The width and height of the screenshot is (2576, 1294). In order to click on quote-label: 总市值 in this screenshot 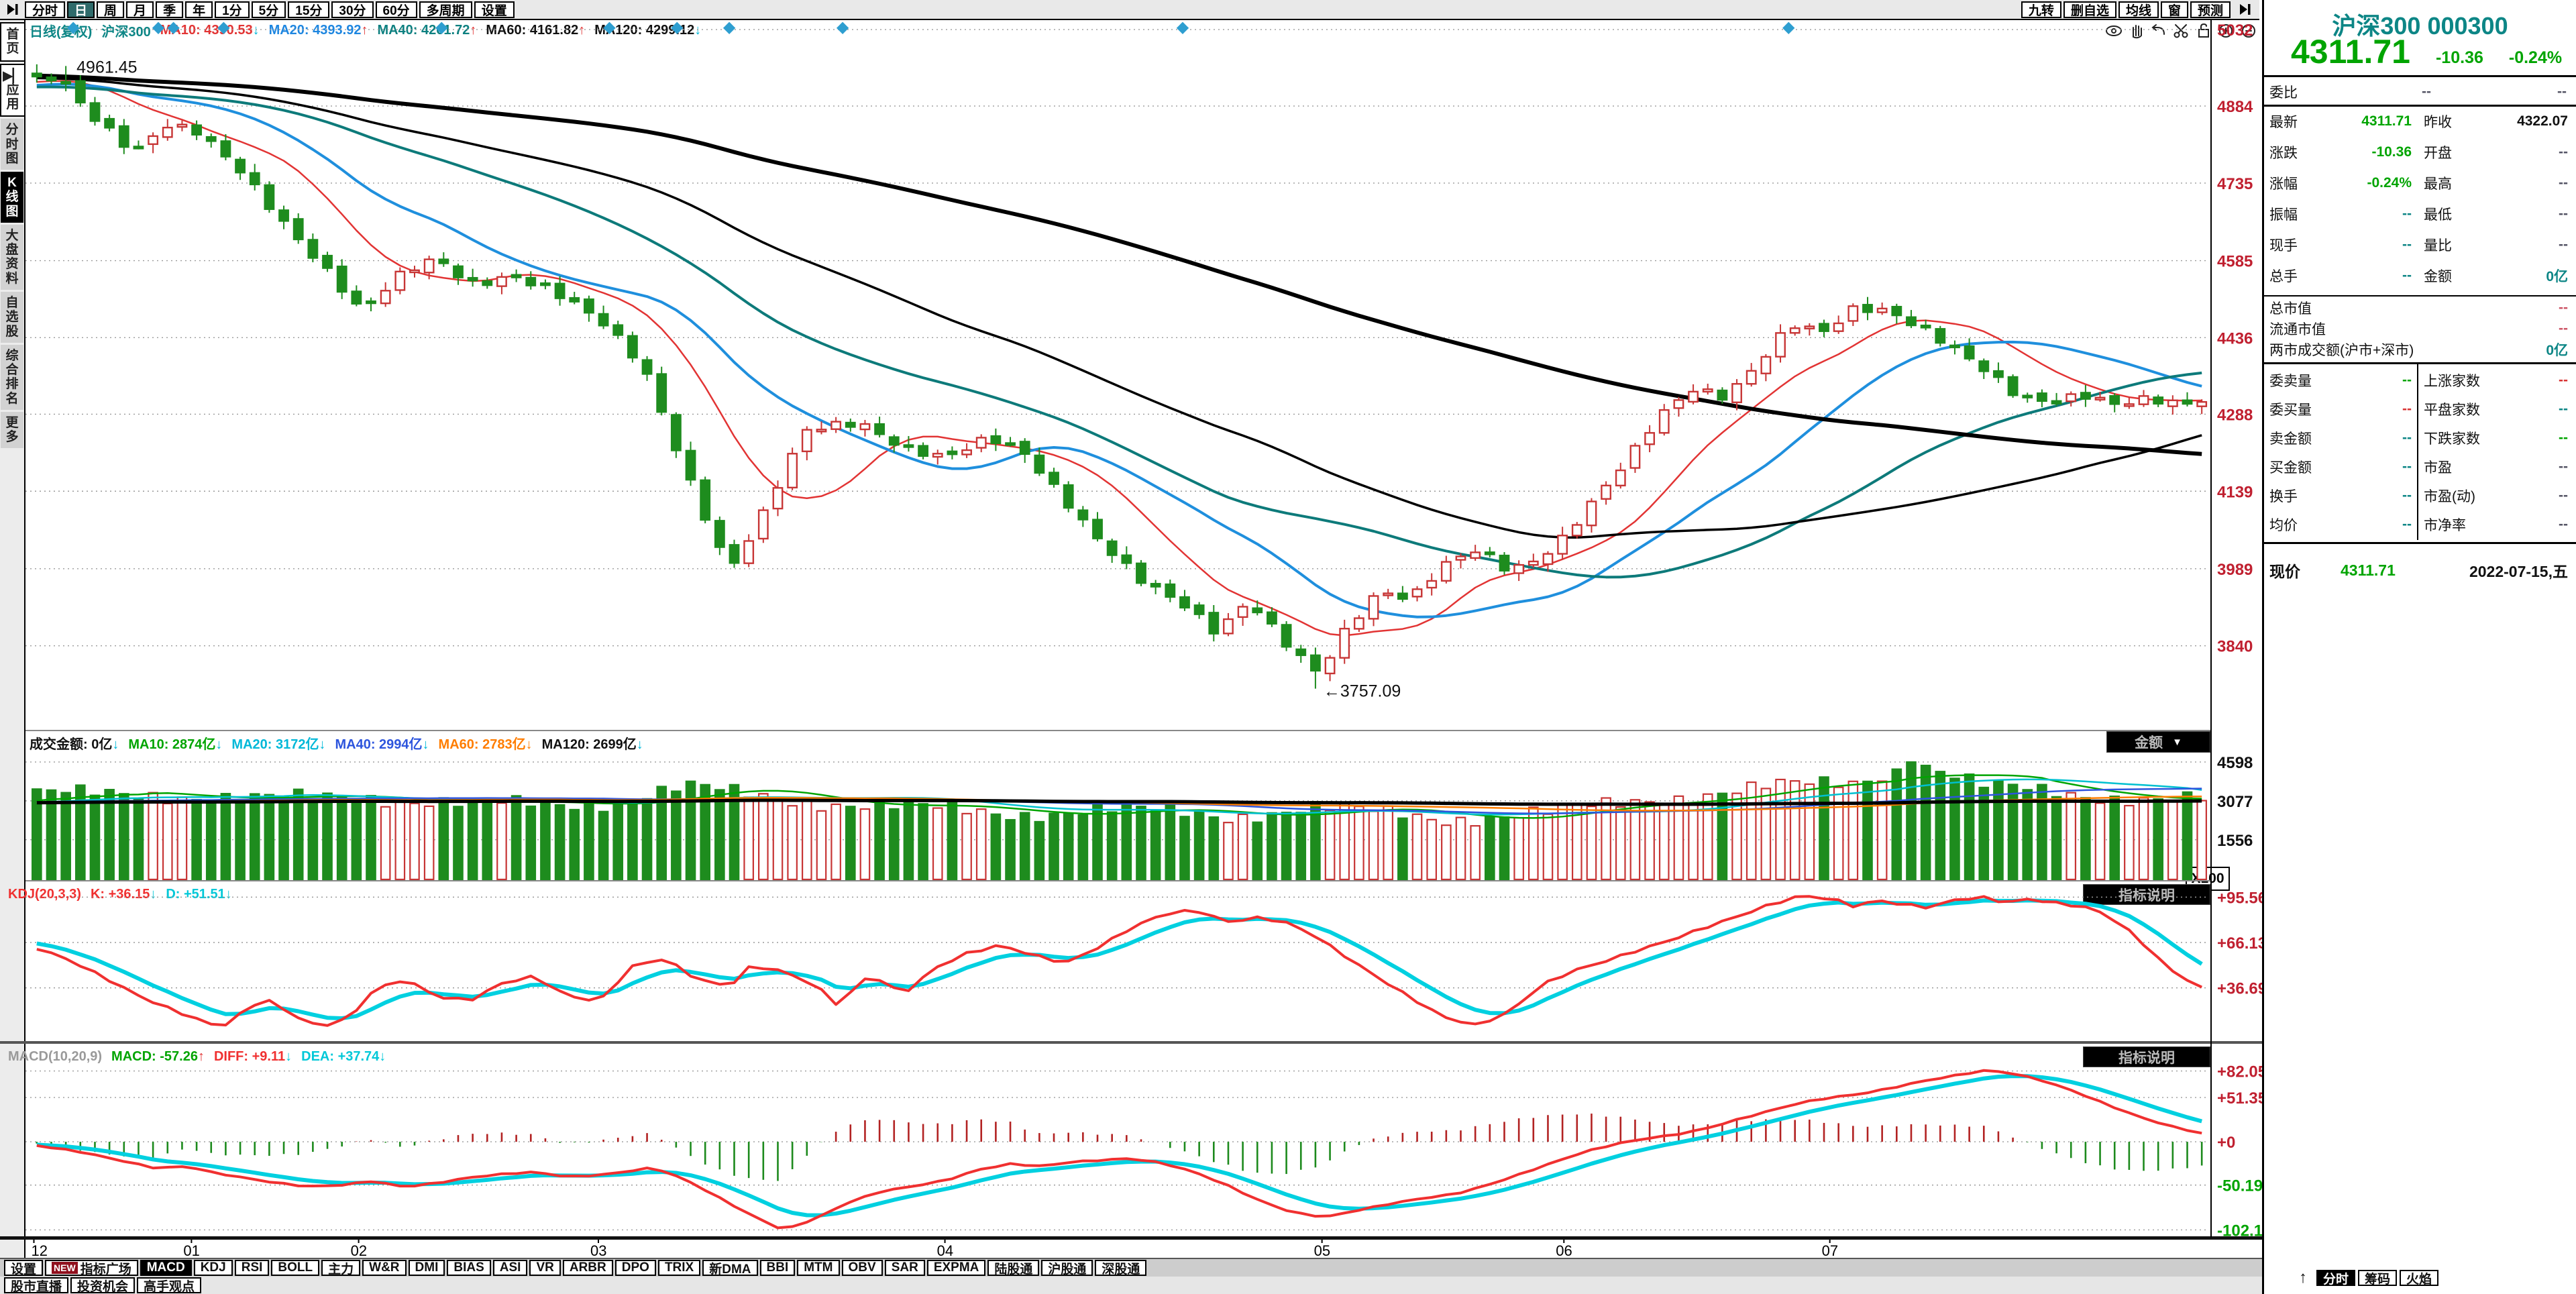, I will do `click(2290, 309)`.